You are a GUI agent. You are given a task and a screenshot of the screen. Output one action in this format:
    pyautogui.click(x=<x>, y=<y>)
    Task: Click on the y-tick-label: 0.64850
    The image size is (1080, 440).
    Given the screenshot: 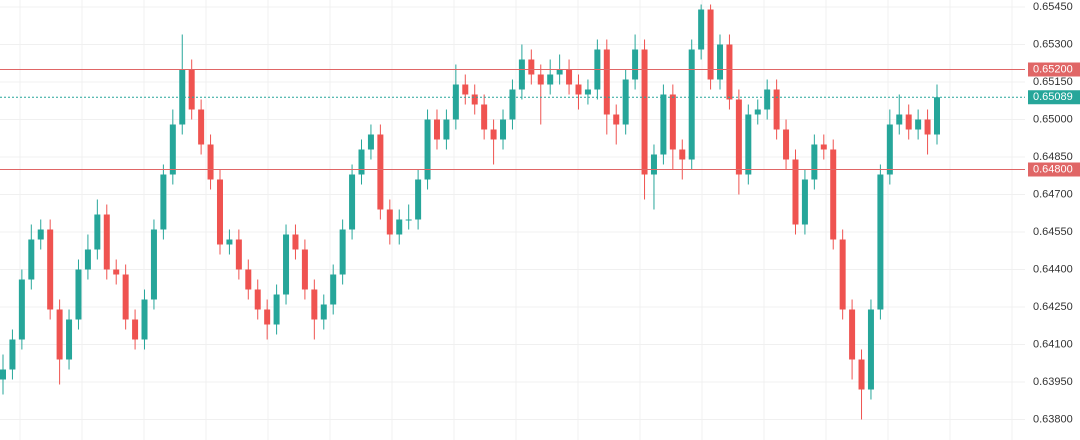 What is the action you would take?
    pyautogui.click(x=1053, y=157)
    